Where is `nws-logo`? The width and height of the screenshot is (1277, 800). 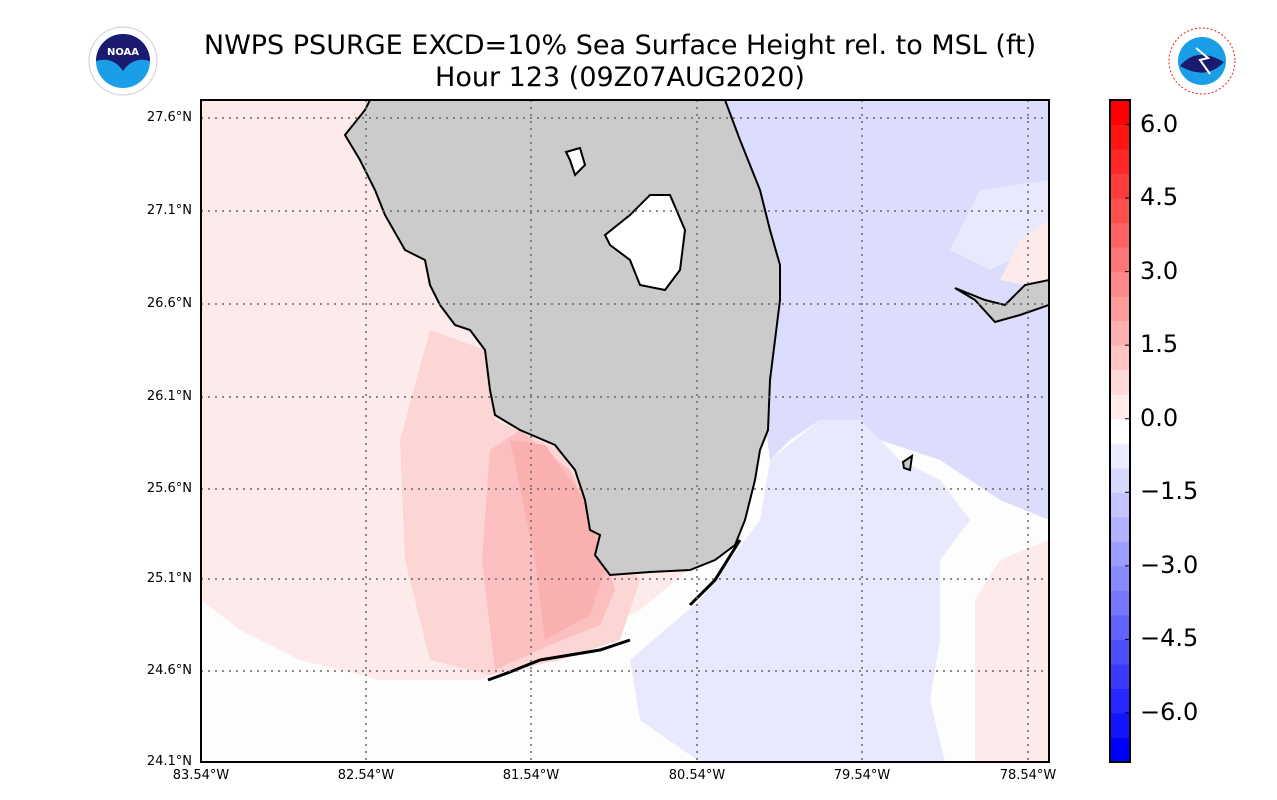
nws-logo is located at coordinates (1202, 61).